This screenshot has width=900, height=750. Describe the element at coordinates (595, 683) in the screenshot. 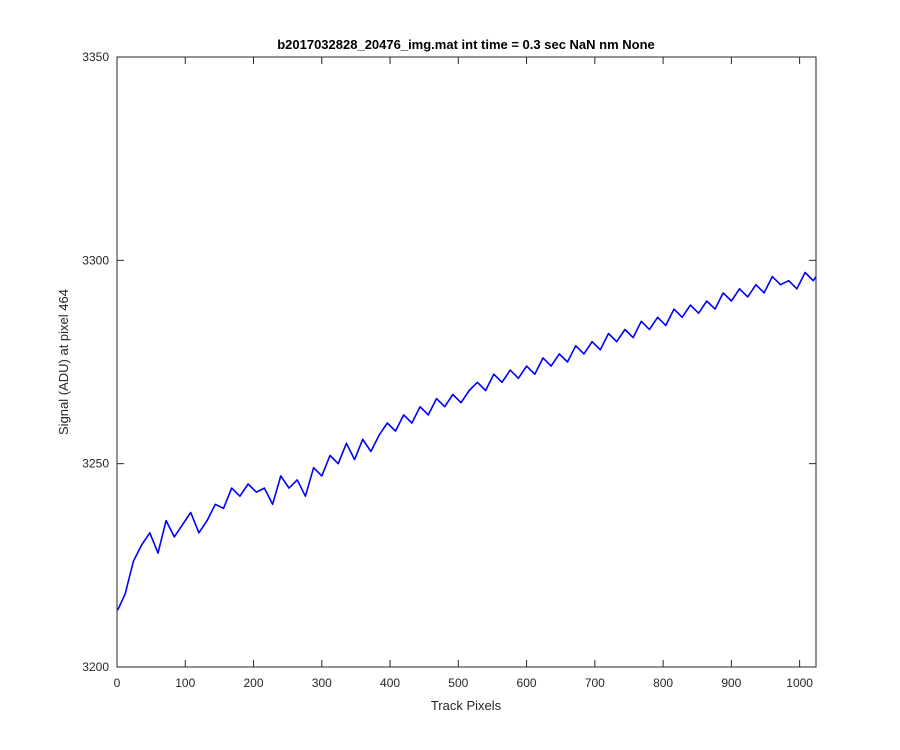

I see `x-tick-label: 700` at that location.